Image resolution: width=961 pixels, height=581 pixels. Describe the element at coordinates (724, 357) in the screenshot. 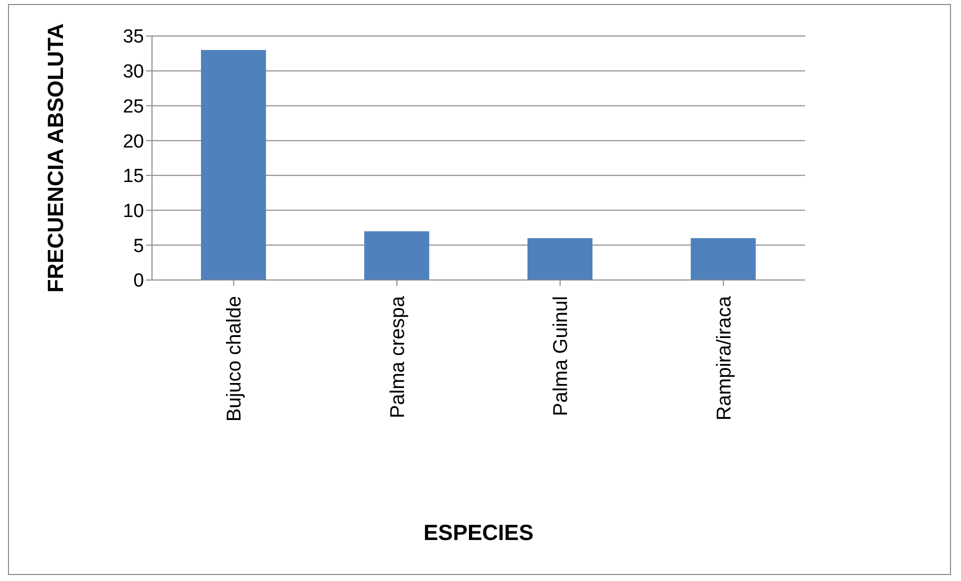

I see `x-tick-label: Rampira/iraca` at that location.